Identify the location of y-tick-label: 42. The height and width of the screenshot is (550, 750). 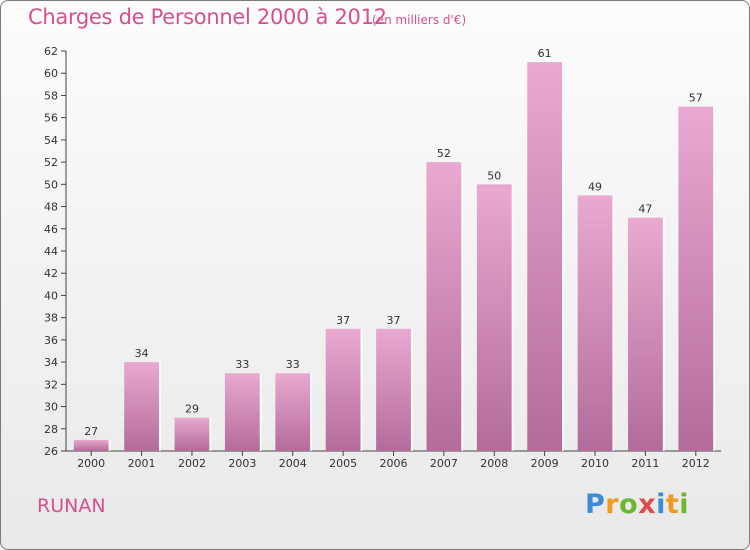
(51, 273).